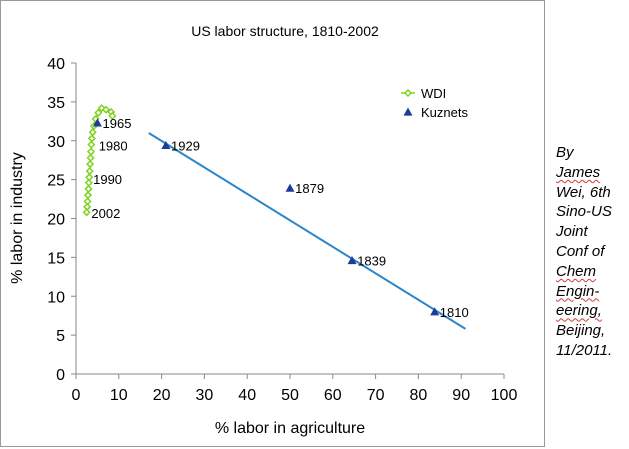 The height and width of the screenshot is (449, 629). Describe the element at coordinates (565, 152) in the screenshot. I see `credit-line: By` at that location.